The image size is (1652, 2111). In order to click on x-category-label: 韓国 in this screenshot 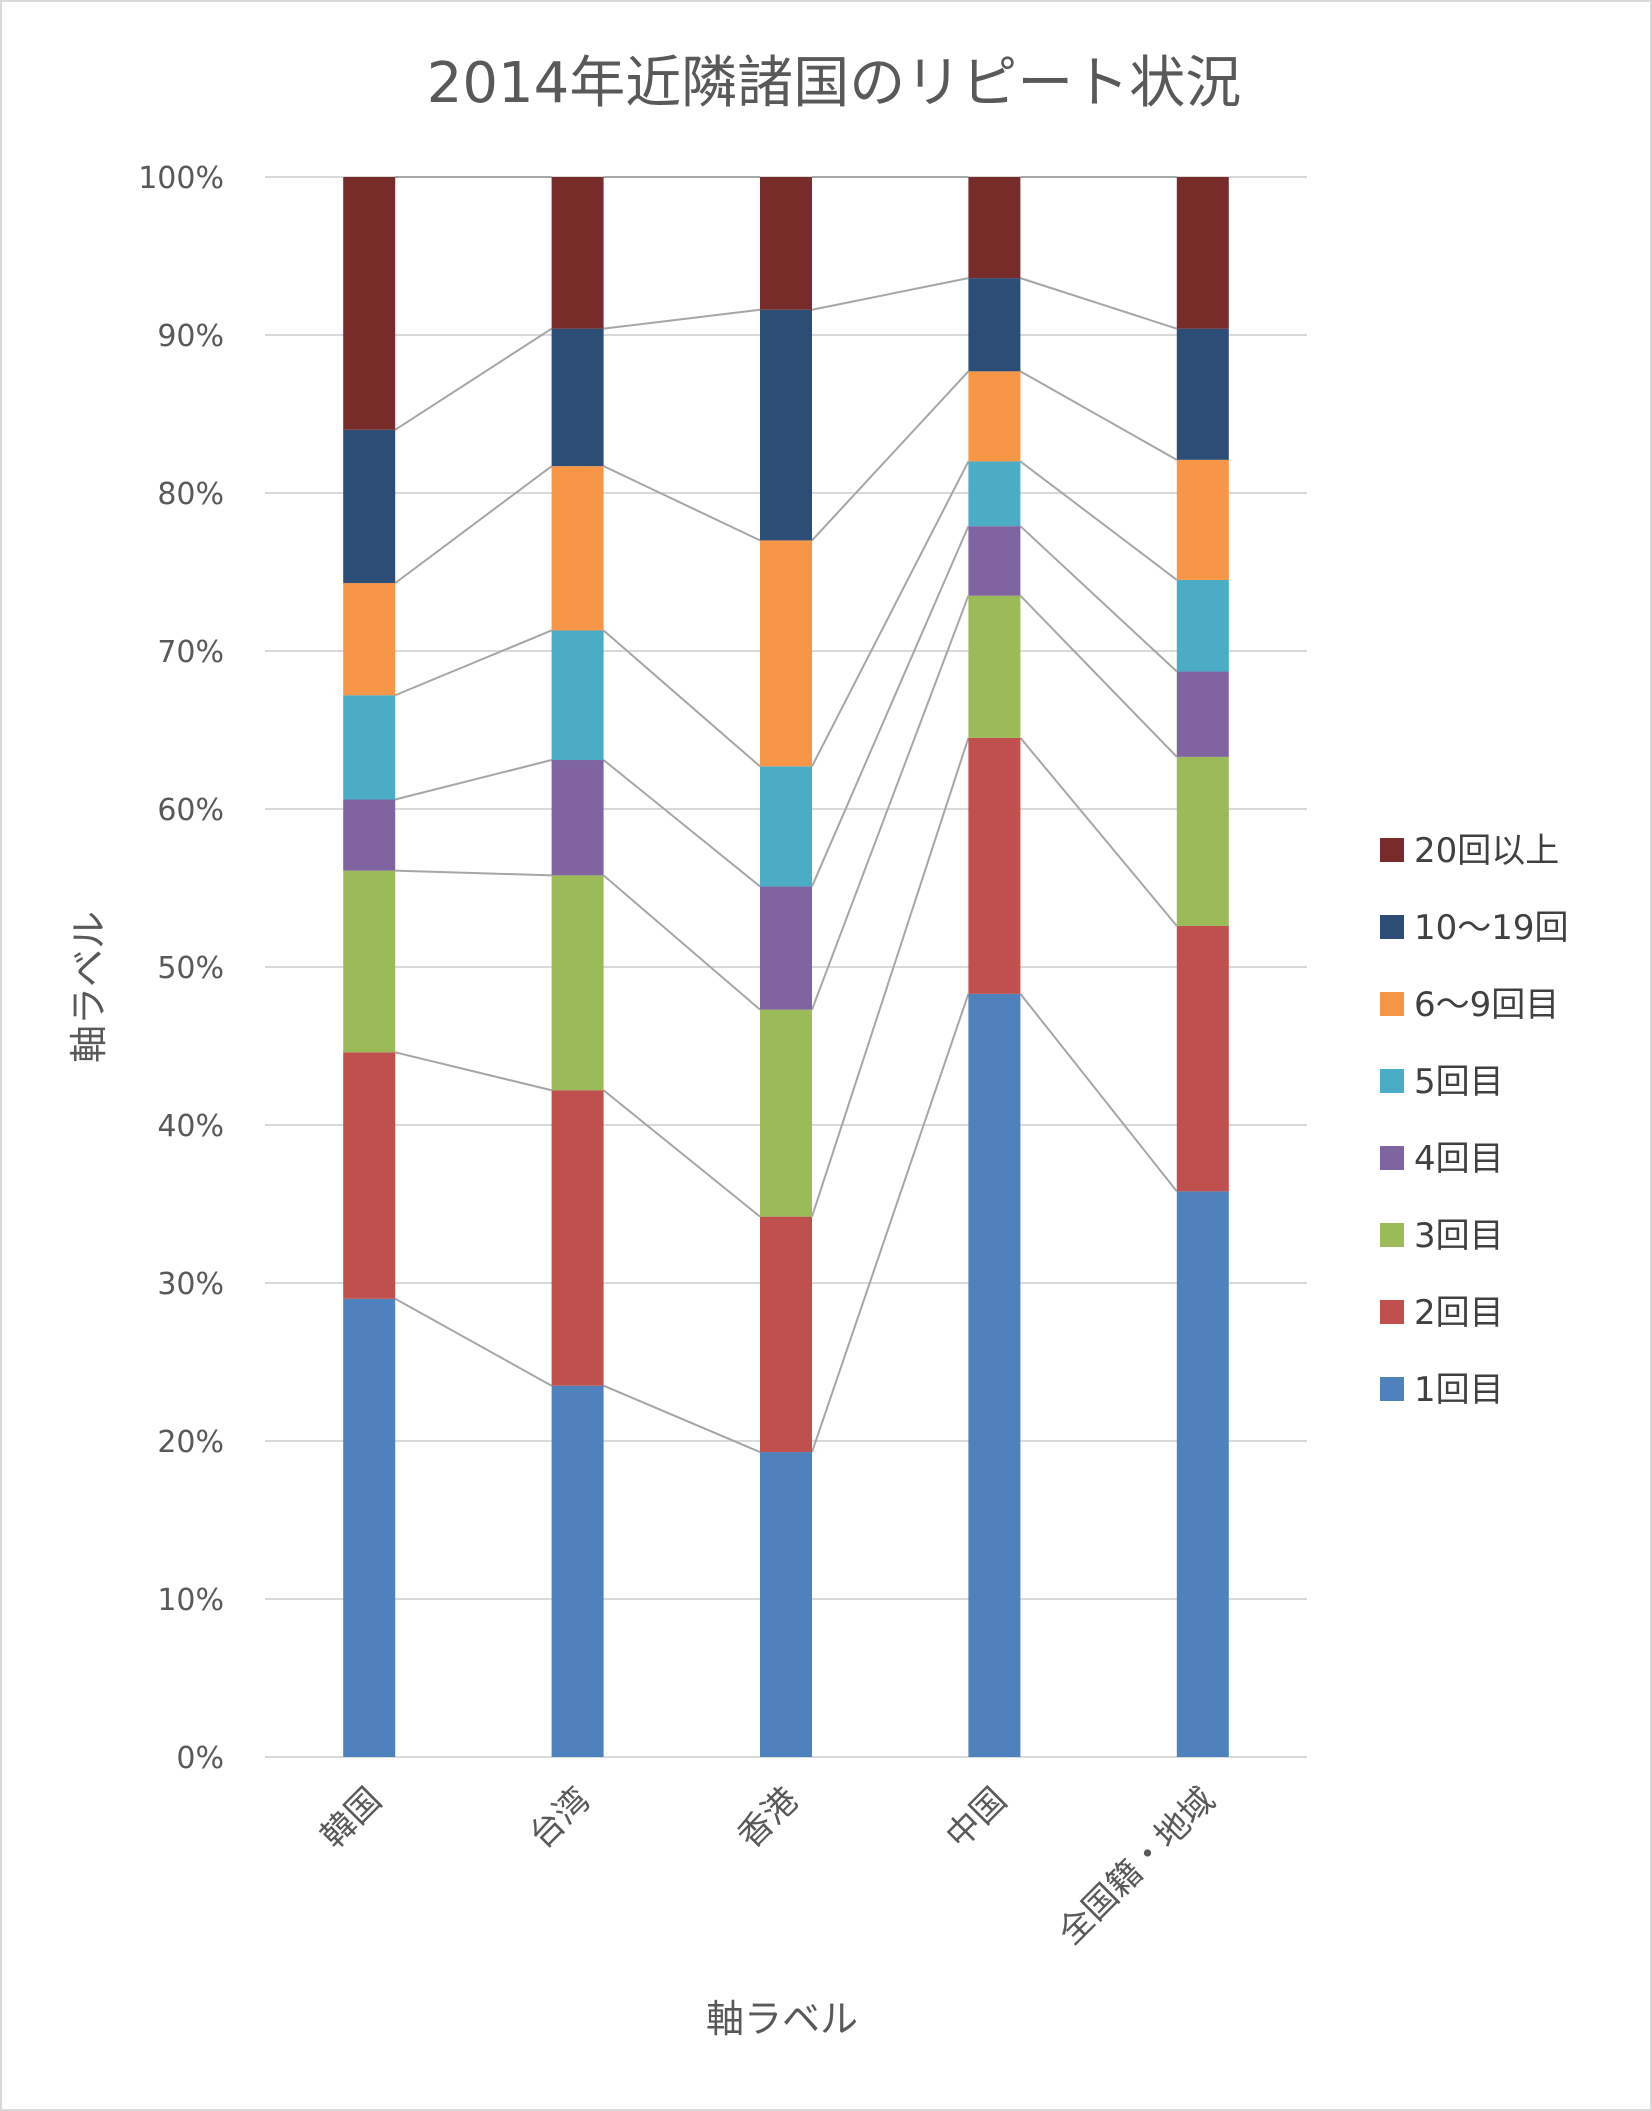, I will do `click(351, 1818)`.